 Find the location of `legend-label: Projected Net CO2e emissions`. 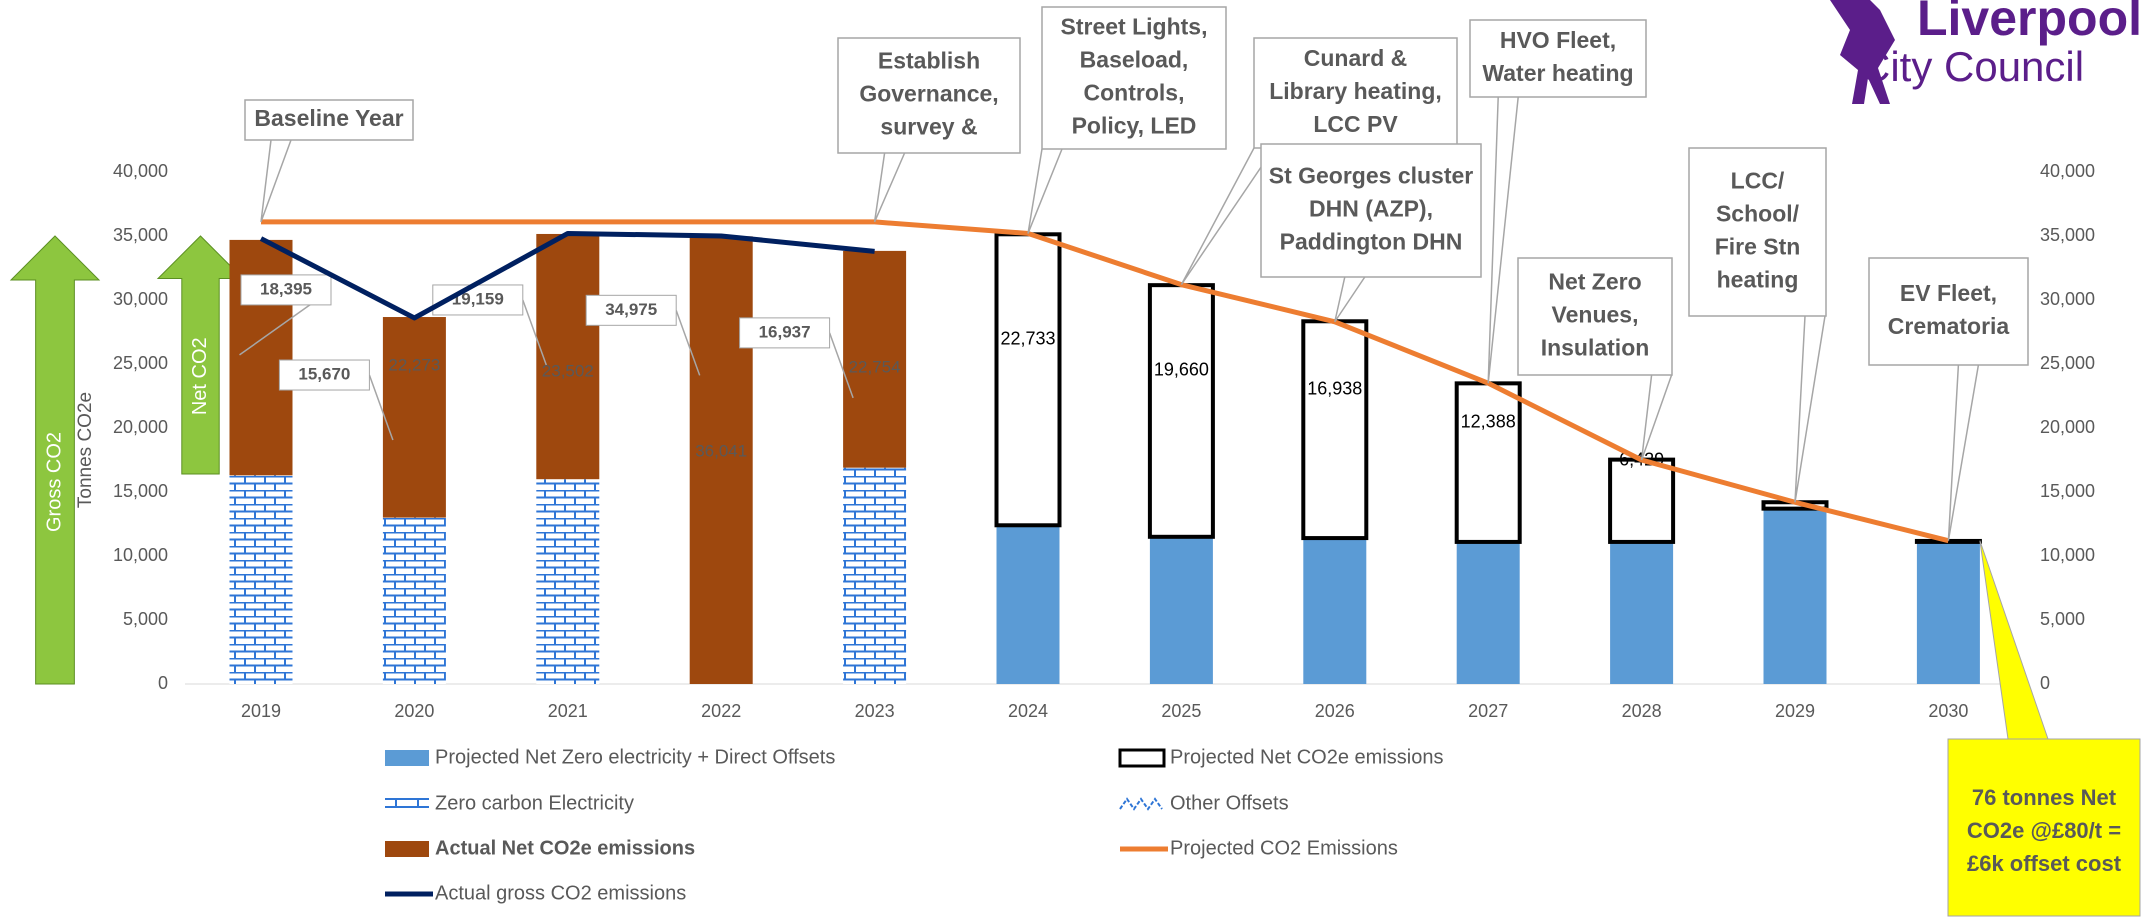

legend-label: Projected Net CO2e emissions is located at coordinates (1306, 757).